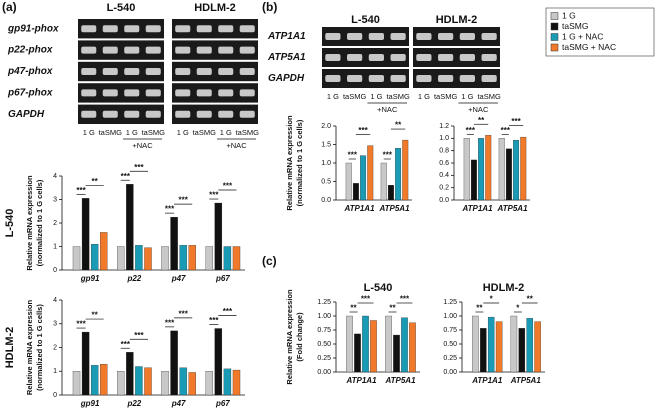 The image size is (660, 410). Describe the element at coordinates (55, 371) in the screenshot. I see `y-tick-label: 1` at that location.